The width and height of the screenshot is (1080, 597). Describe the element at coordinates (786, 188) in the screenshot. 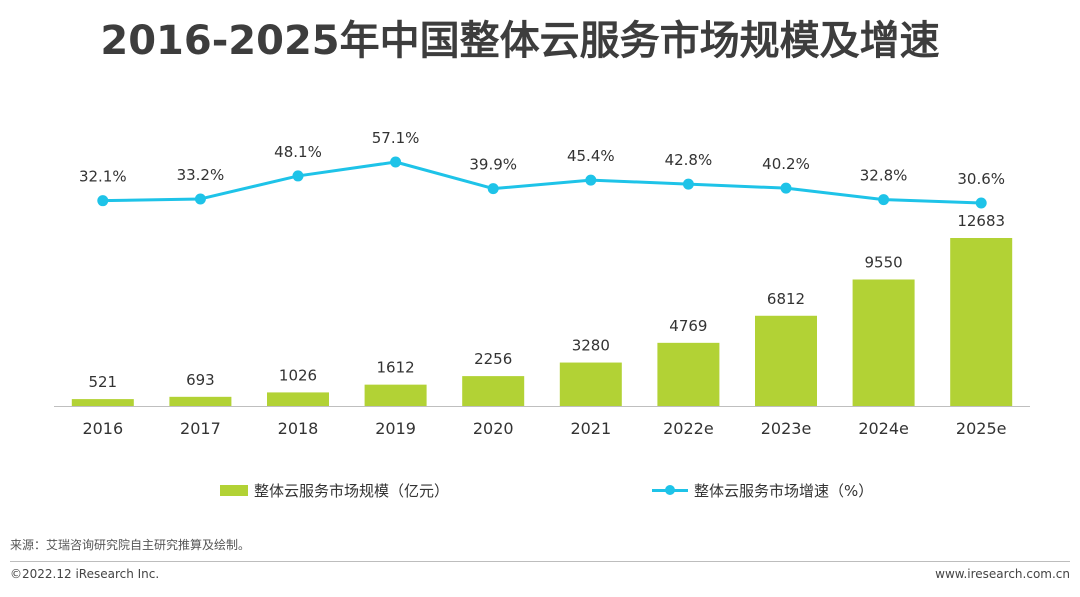

I see `growth-rate-point-2023e` at that location.